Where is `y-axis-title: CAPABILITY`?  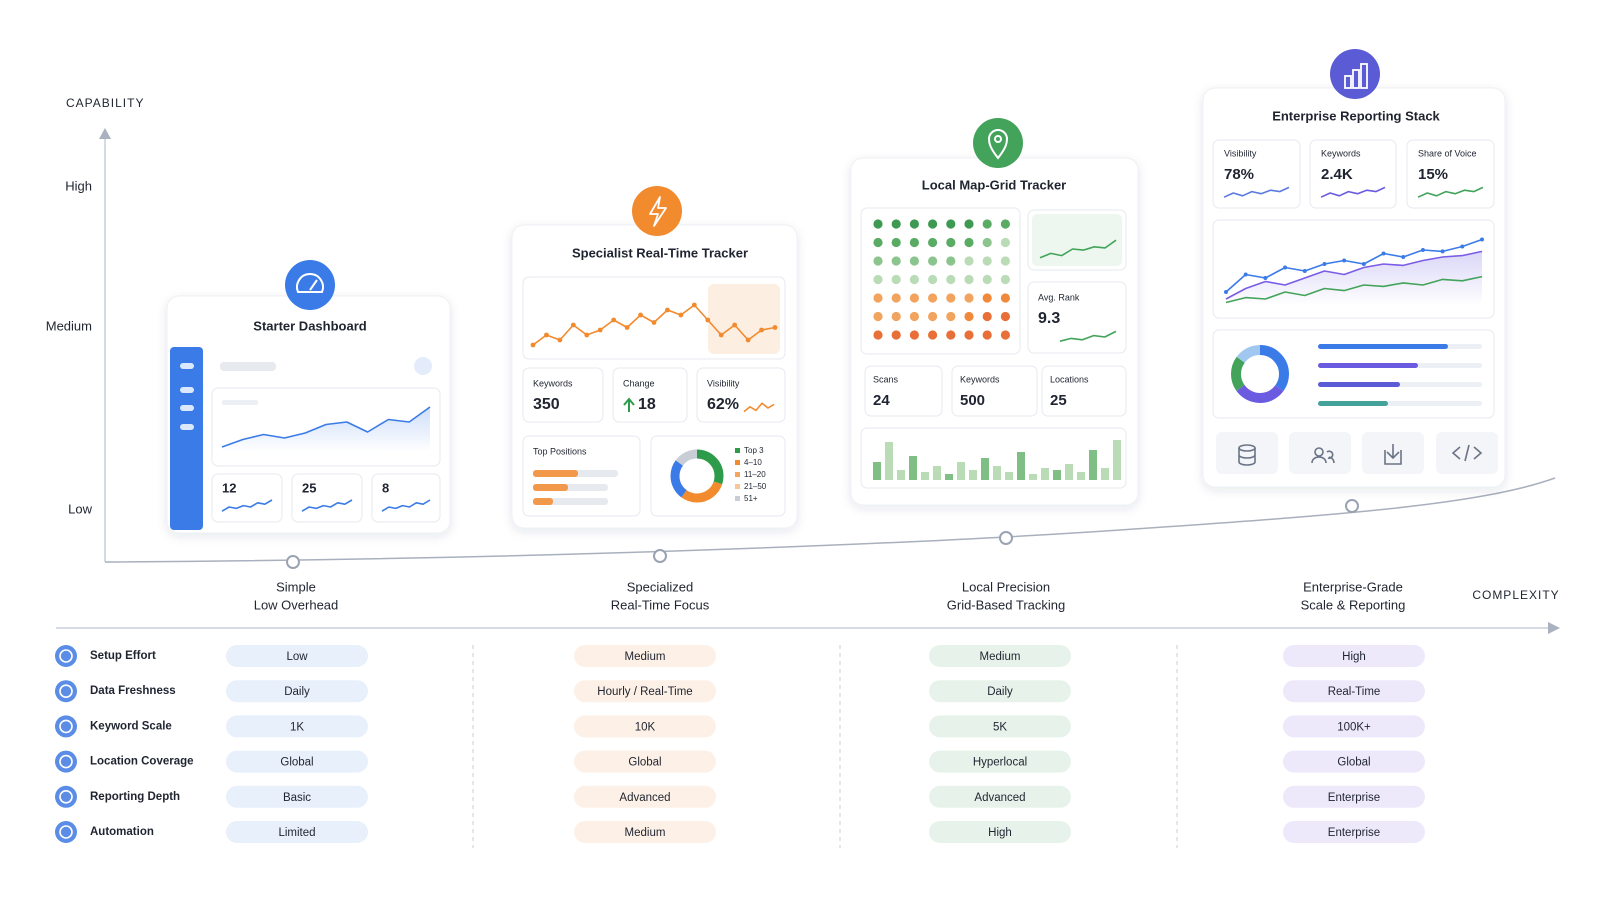
y-axis-title: CAPABILITY is located at coordinates (105, 103).